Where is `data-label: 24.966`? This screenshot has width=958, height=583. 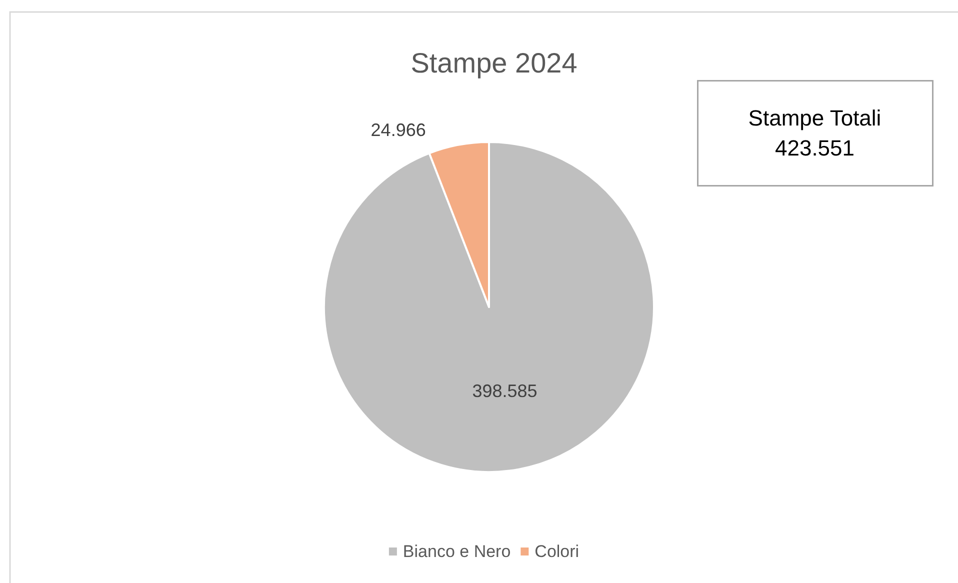 data-label: 24.966 is located at coordinates (398, 130).